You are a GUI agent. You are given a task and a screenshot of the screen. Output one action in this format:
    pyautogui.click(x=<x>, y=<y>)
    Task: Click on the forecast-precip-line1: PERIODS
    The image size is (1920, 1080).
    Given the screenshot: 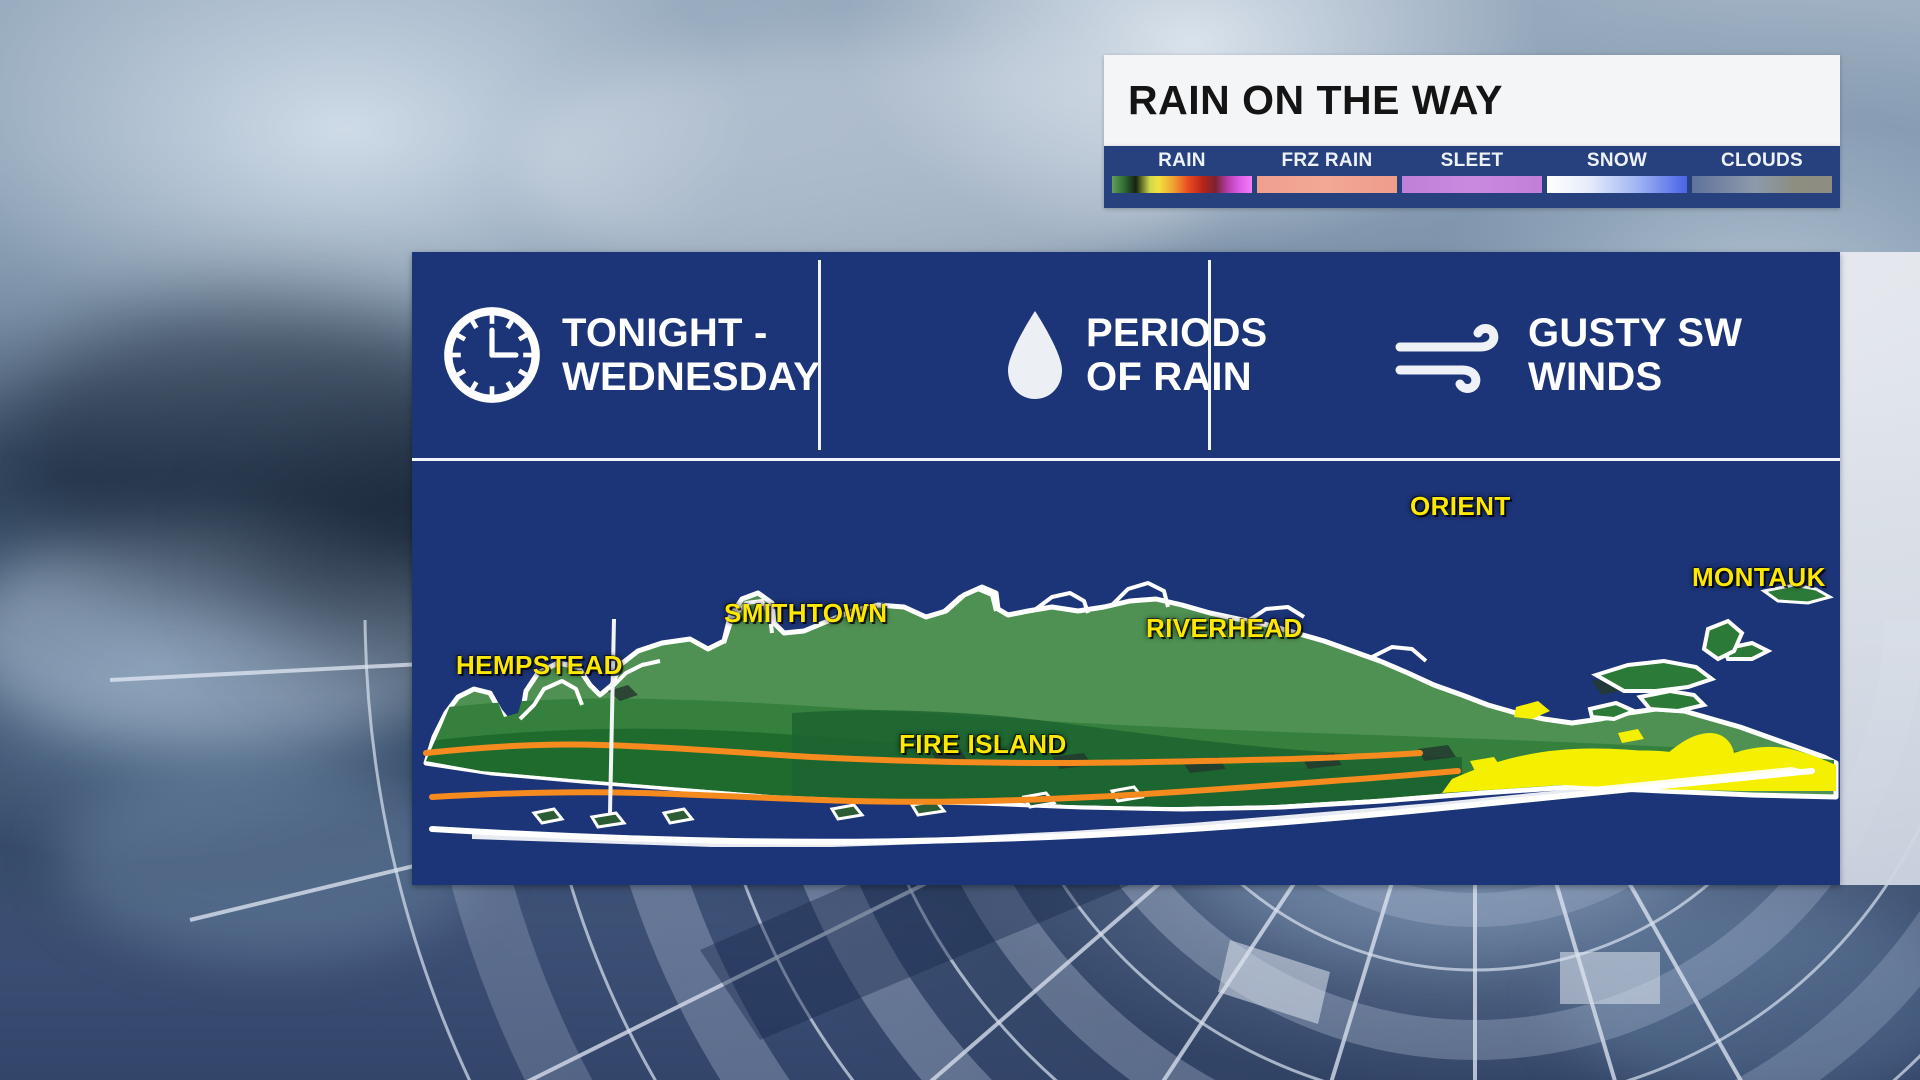 What is the action you would take?
    pyautogui.click(x=1177, y=333)
    